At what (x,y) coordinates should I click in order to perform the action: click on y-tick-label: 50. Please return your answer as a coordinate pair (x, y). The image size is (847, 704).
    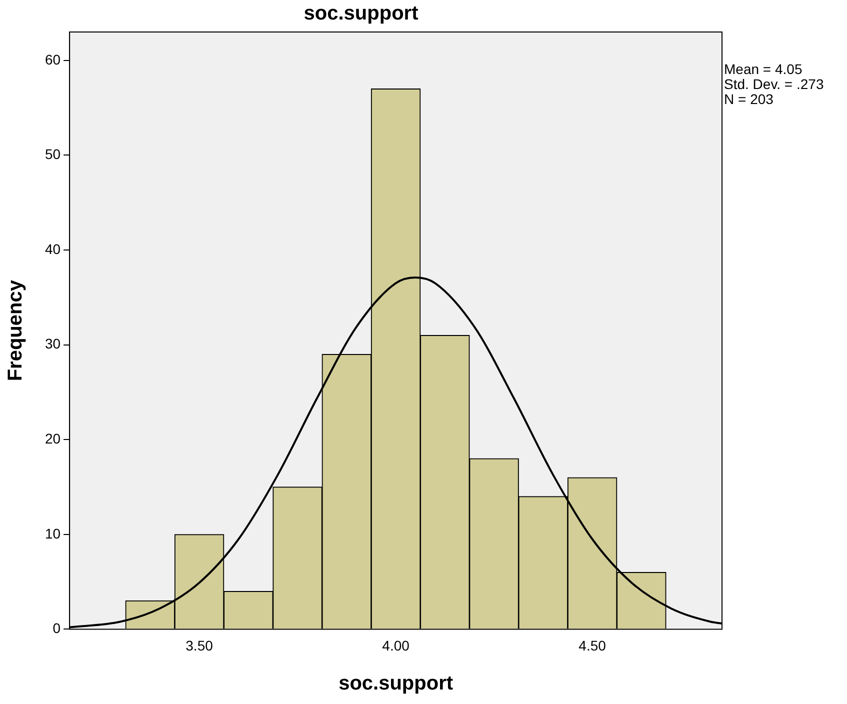
    Looking at the image, I should click on (52, 154).